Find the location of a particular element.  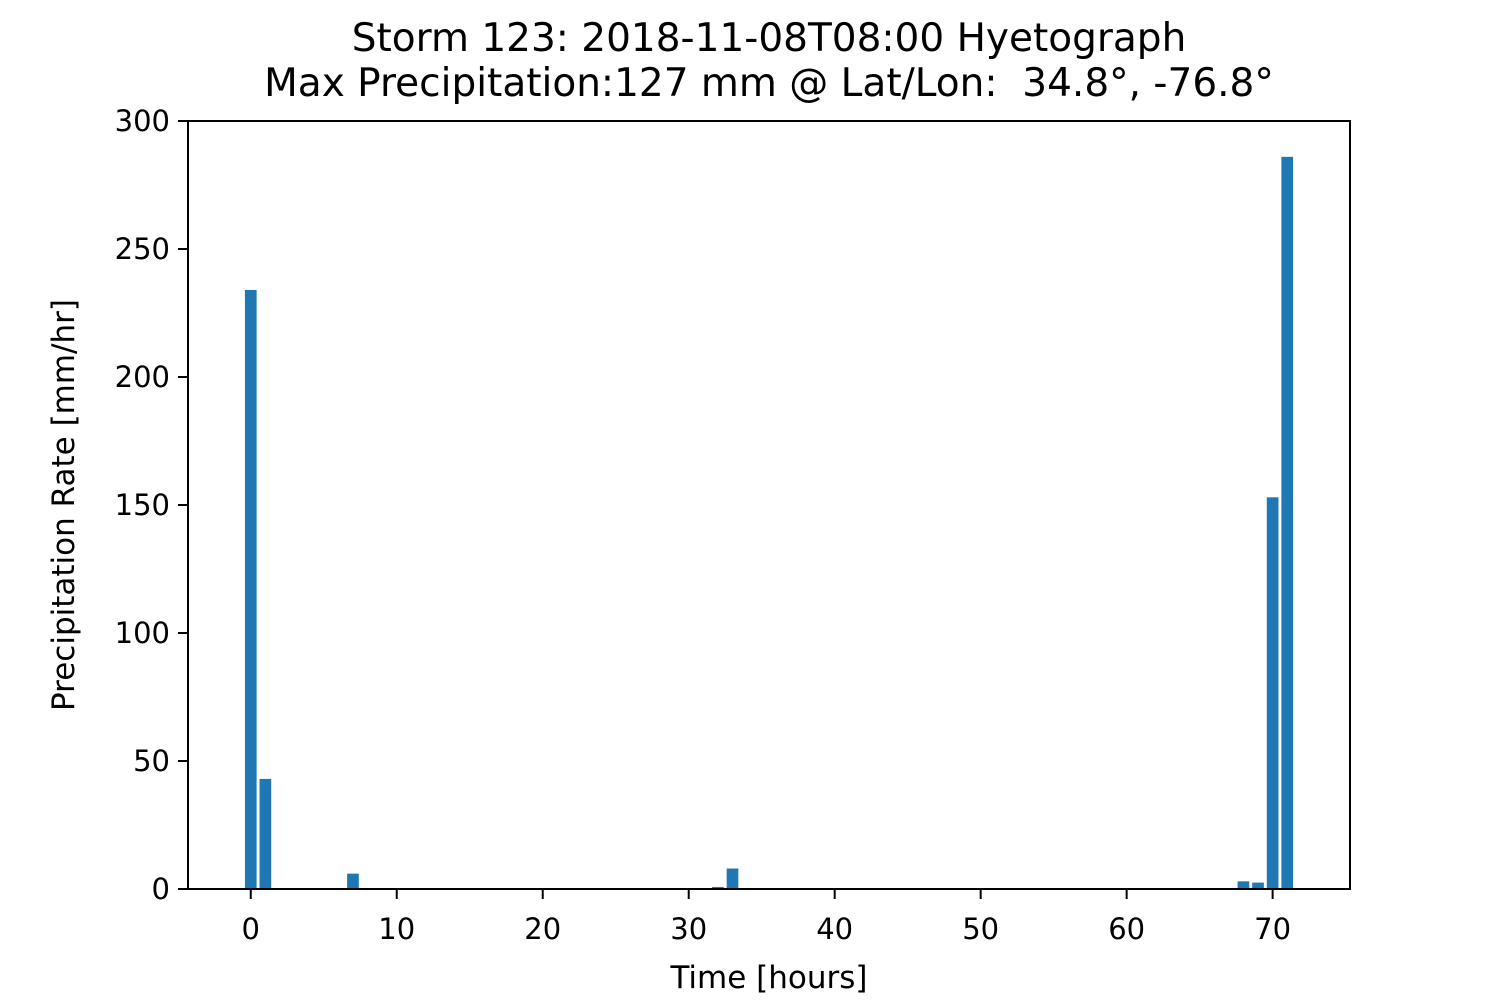

x-tick-label: 60 is located at coordinates (1126, 929).